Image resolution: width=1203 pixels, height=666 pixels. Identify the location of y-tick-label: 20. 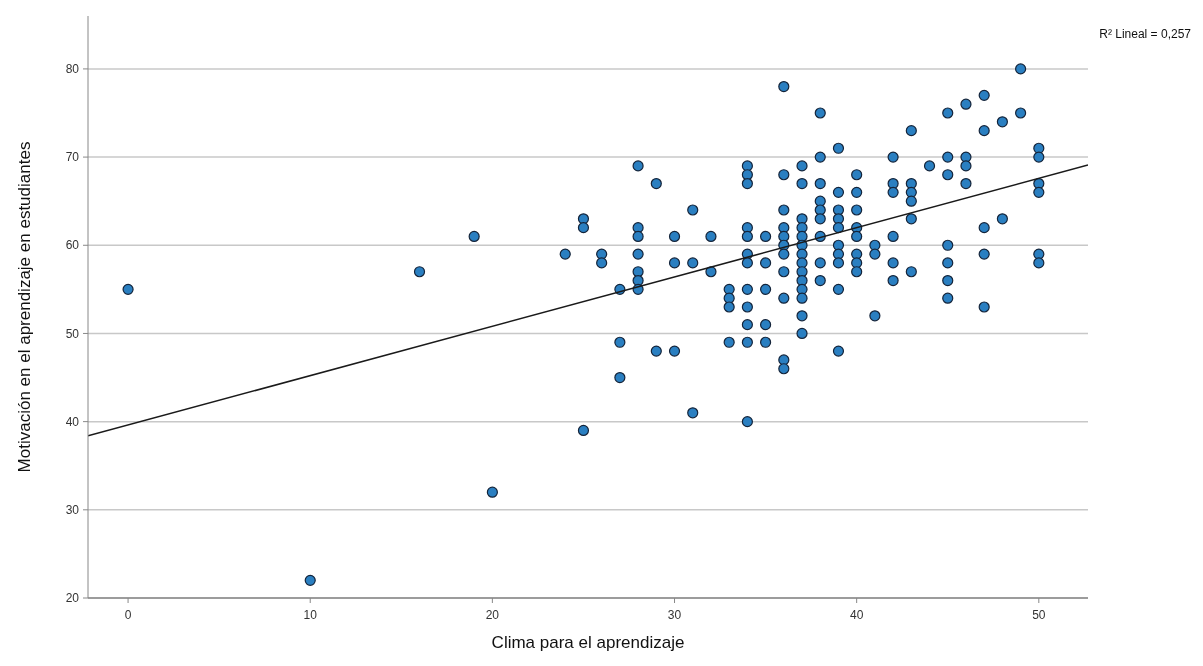
(72, 598).